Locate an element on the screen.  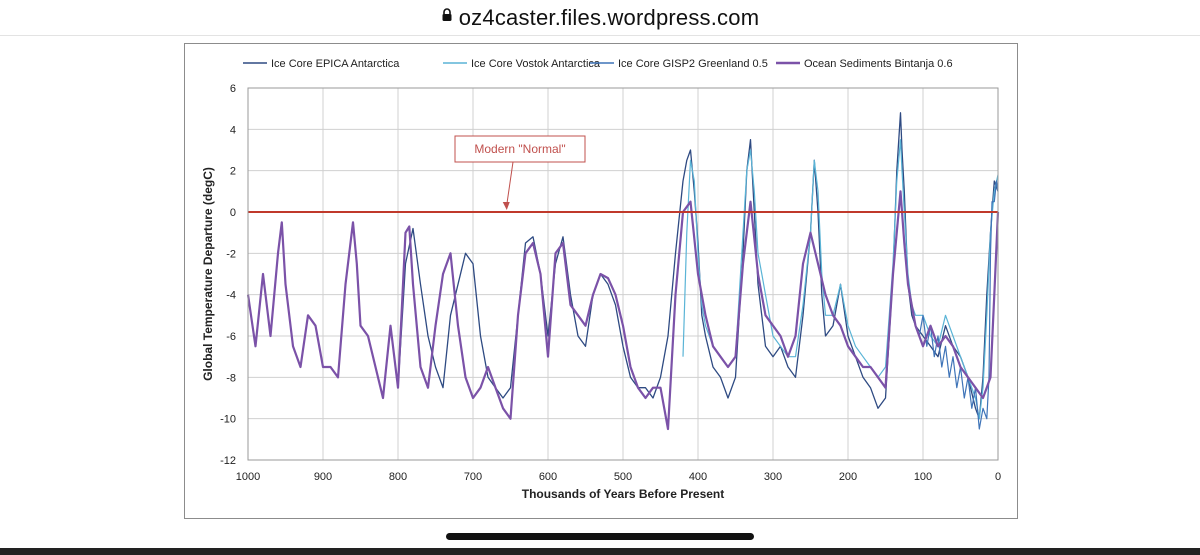
x-tick-label: 900 is located at coordinates (323, 477).